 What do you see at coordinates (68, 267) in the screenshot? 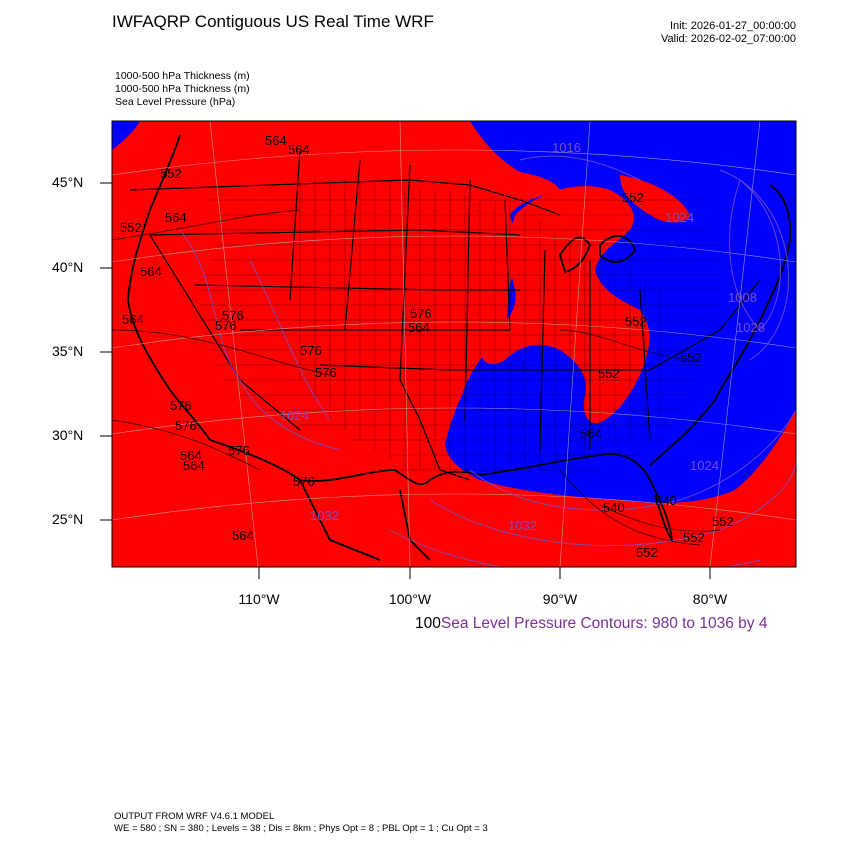
I see `lat-label-40: 40°N` at bounding box center [68, 267].